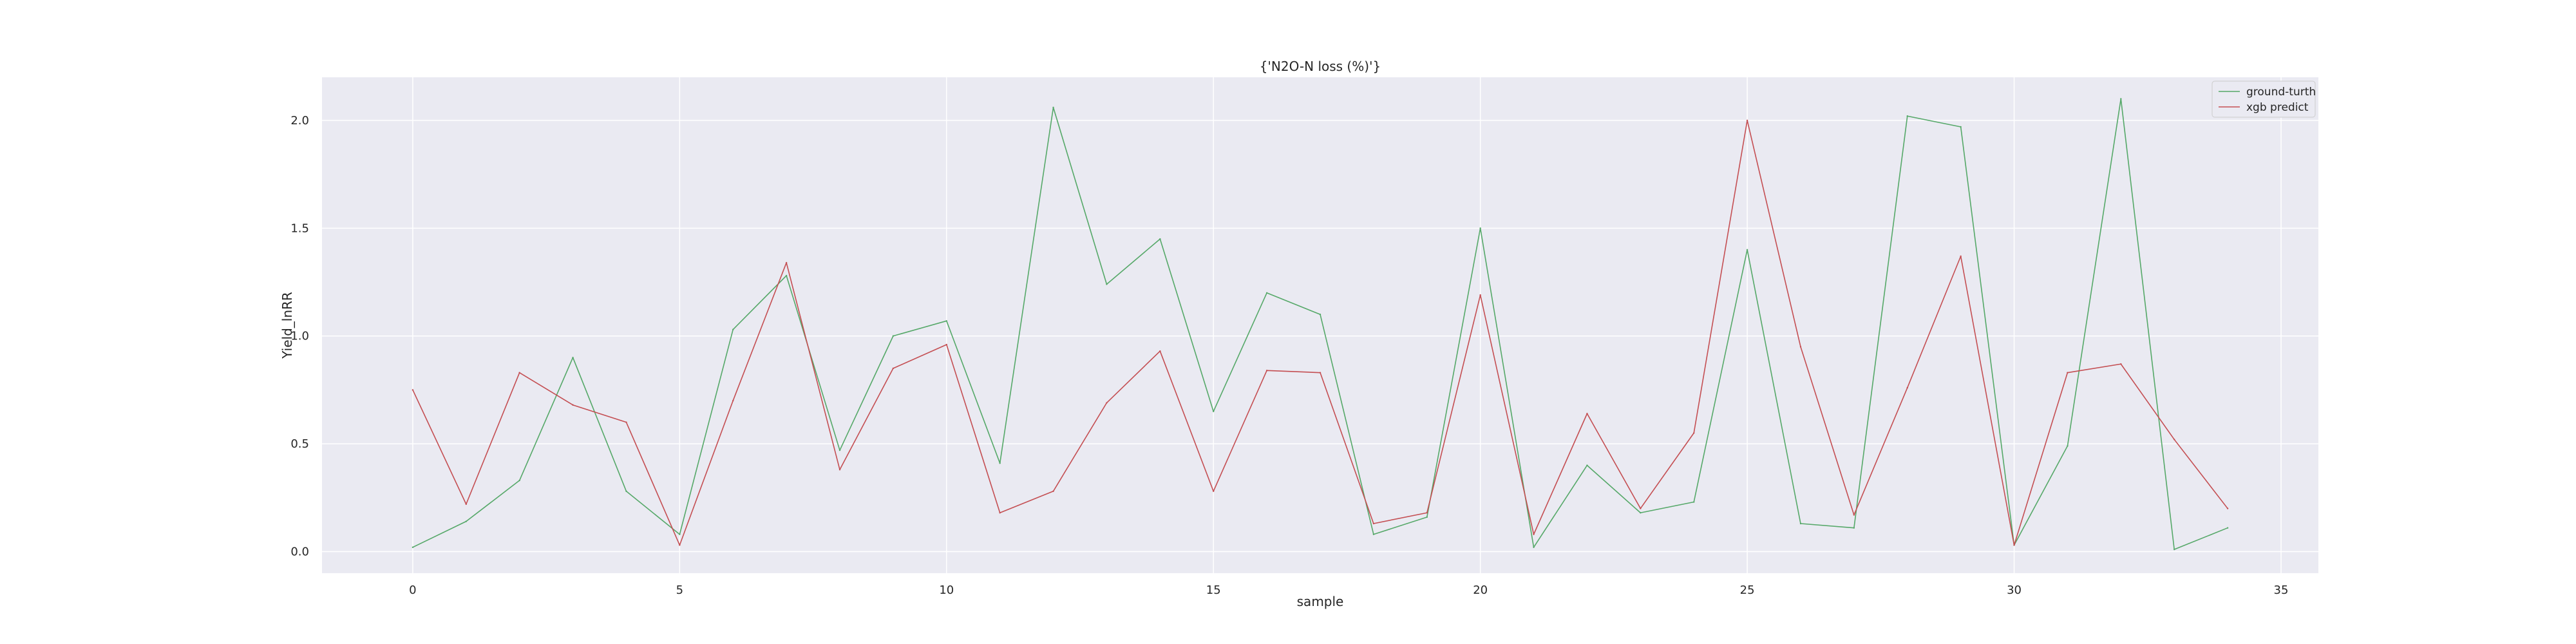  What do you see at coordinates (299, 552) in the screenshot?
I see `y-tick-label: 0.0` at bounding box center [299, 552].